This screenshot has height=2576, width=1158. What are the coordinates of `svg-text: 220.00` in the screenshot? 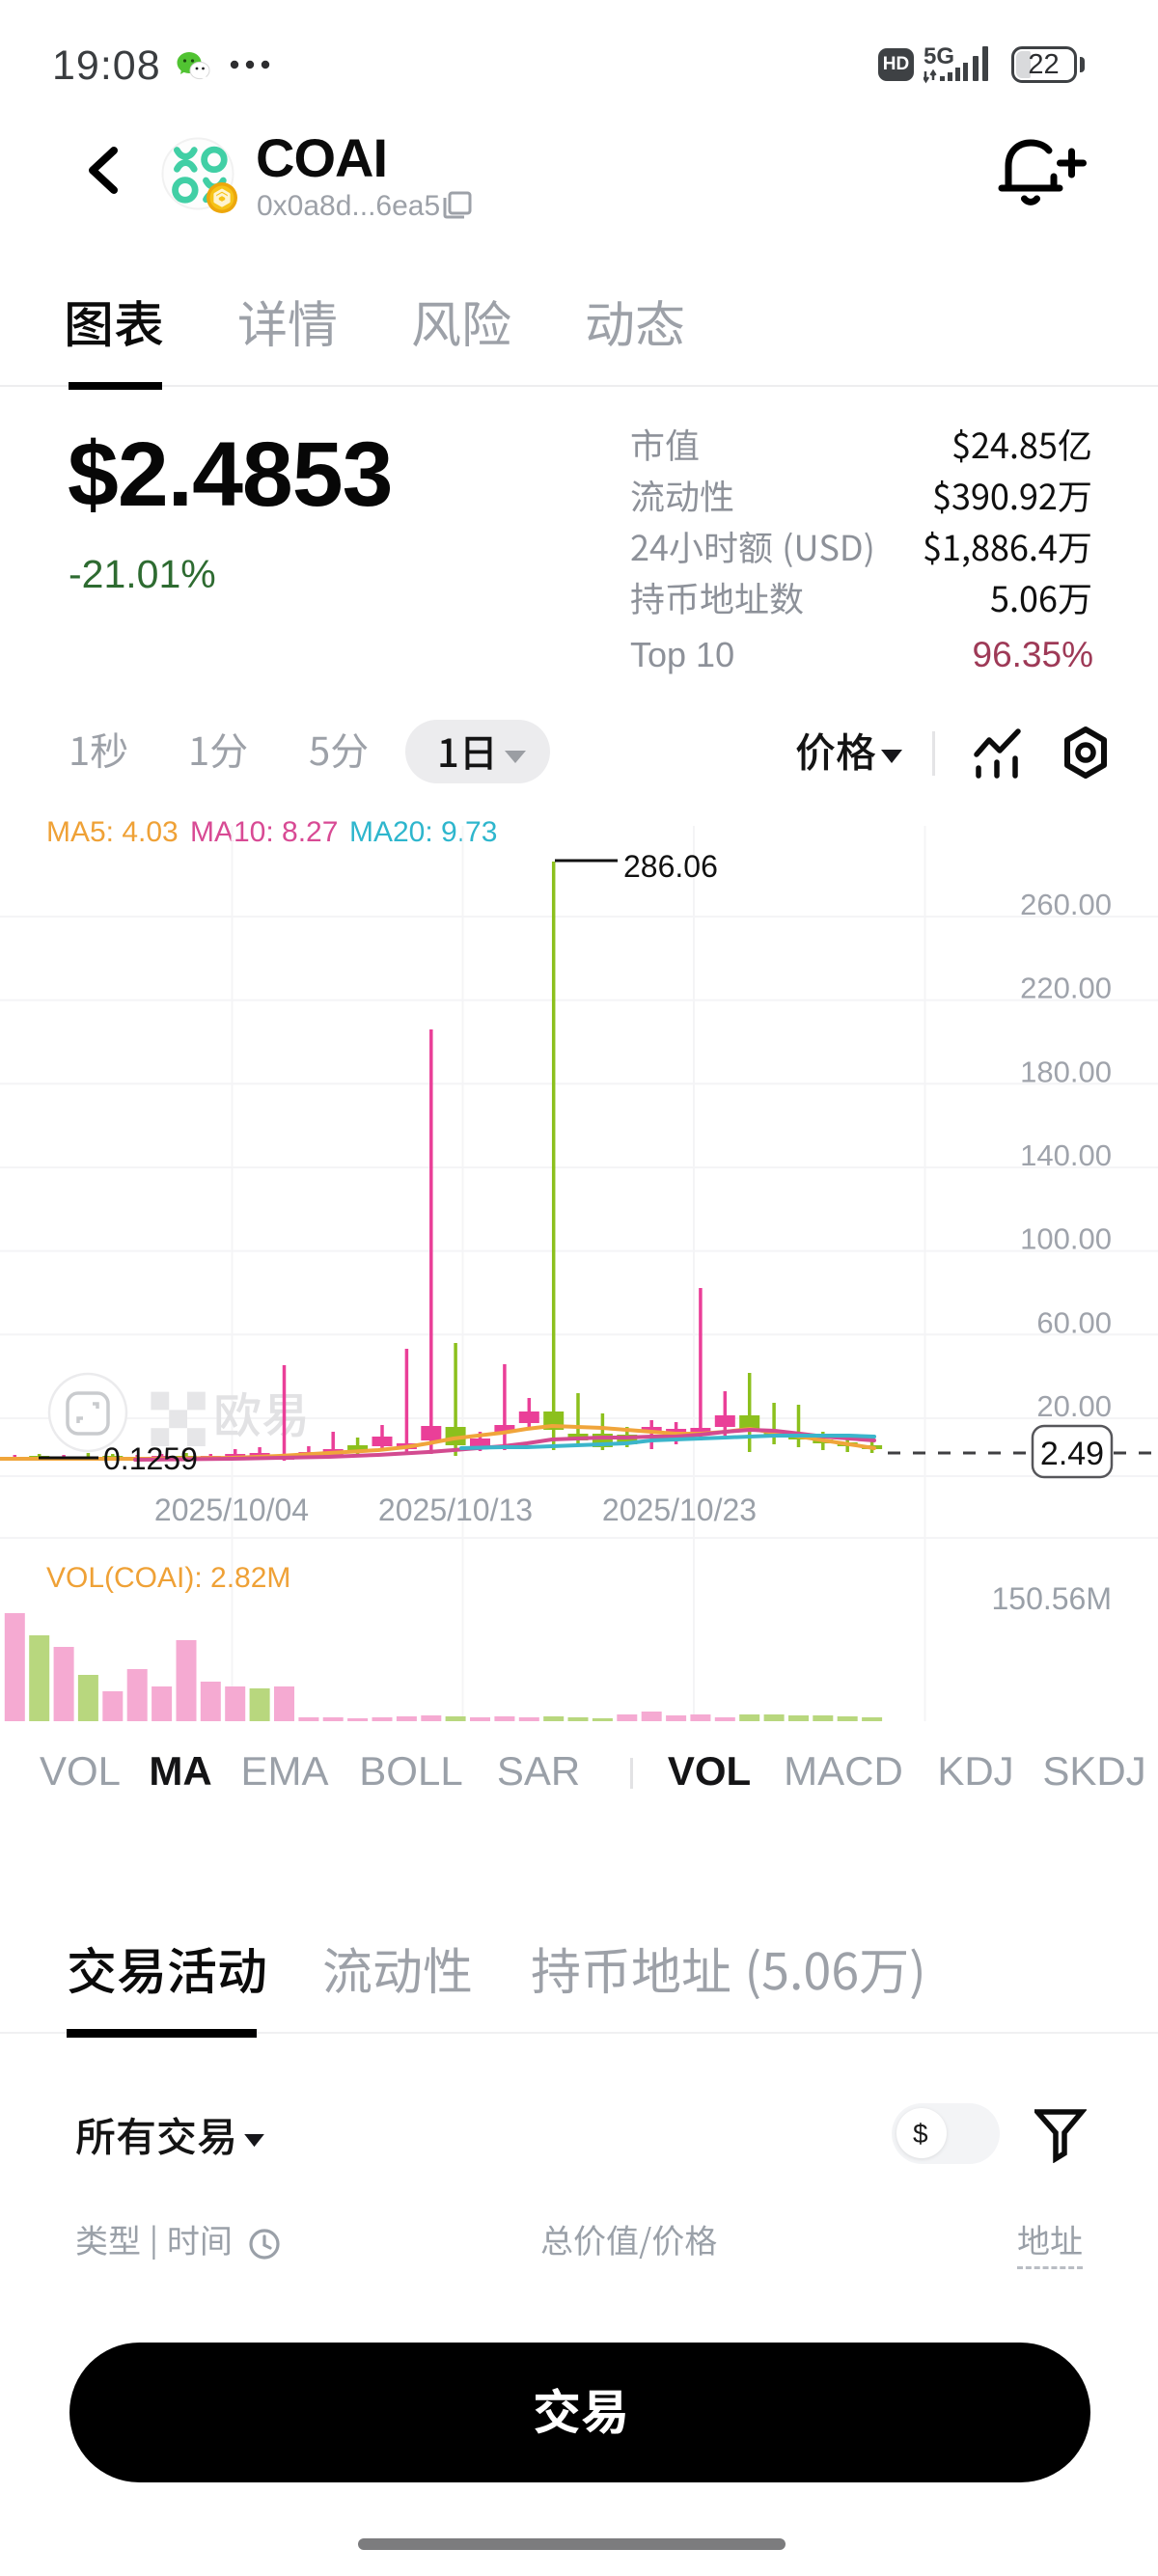 It's located at (1066, 989).